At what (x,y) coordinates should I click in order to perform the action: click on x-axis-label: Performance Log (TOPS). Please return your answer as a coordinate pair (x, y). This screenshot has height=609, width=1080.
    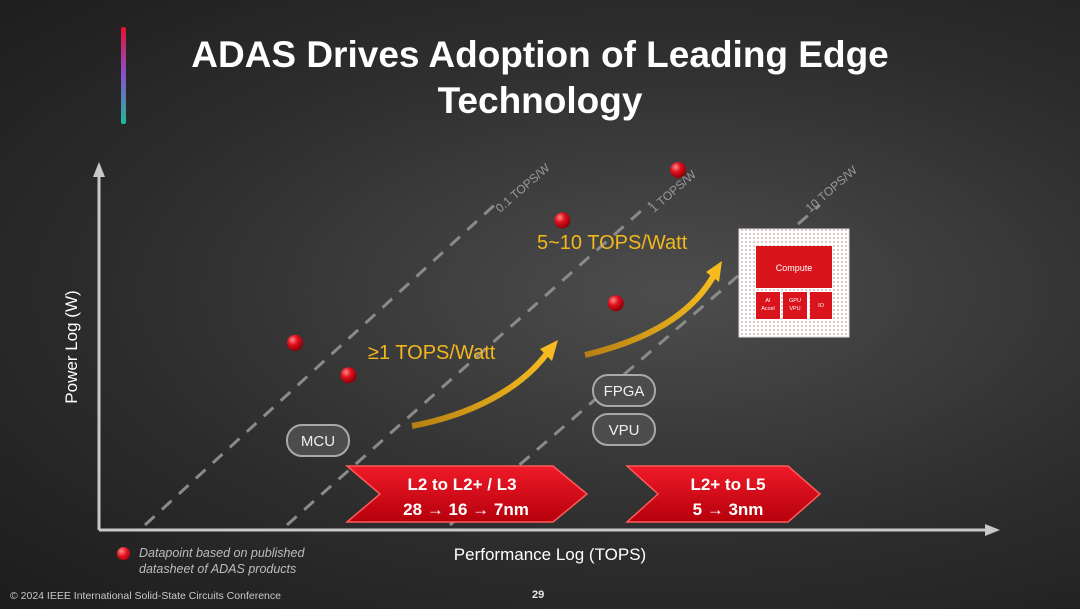
    Looking at the image, I should click on (550, 554).